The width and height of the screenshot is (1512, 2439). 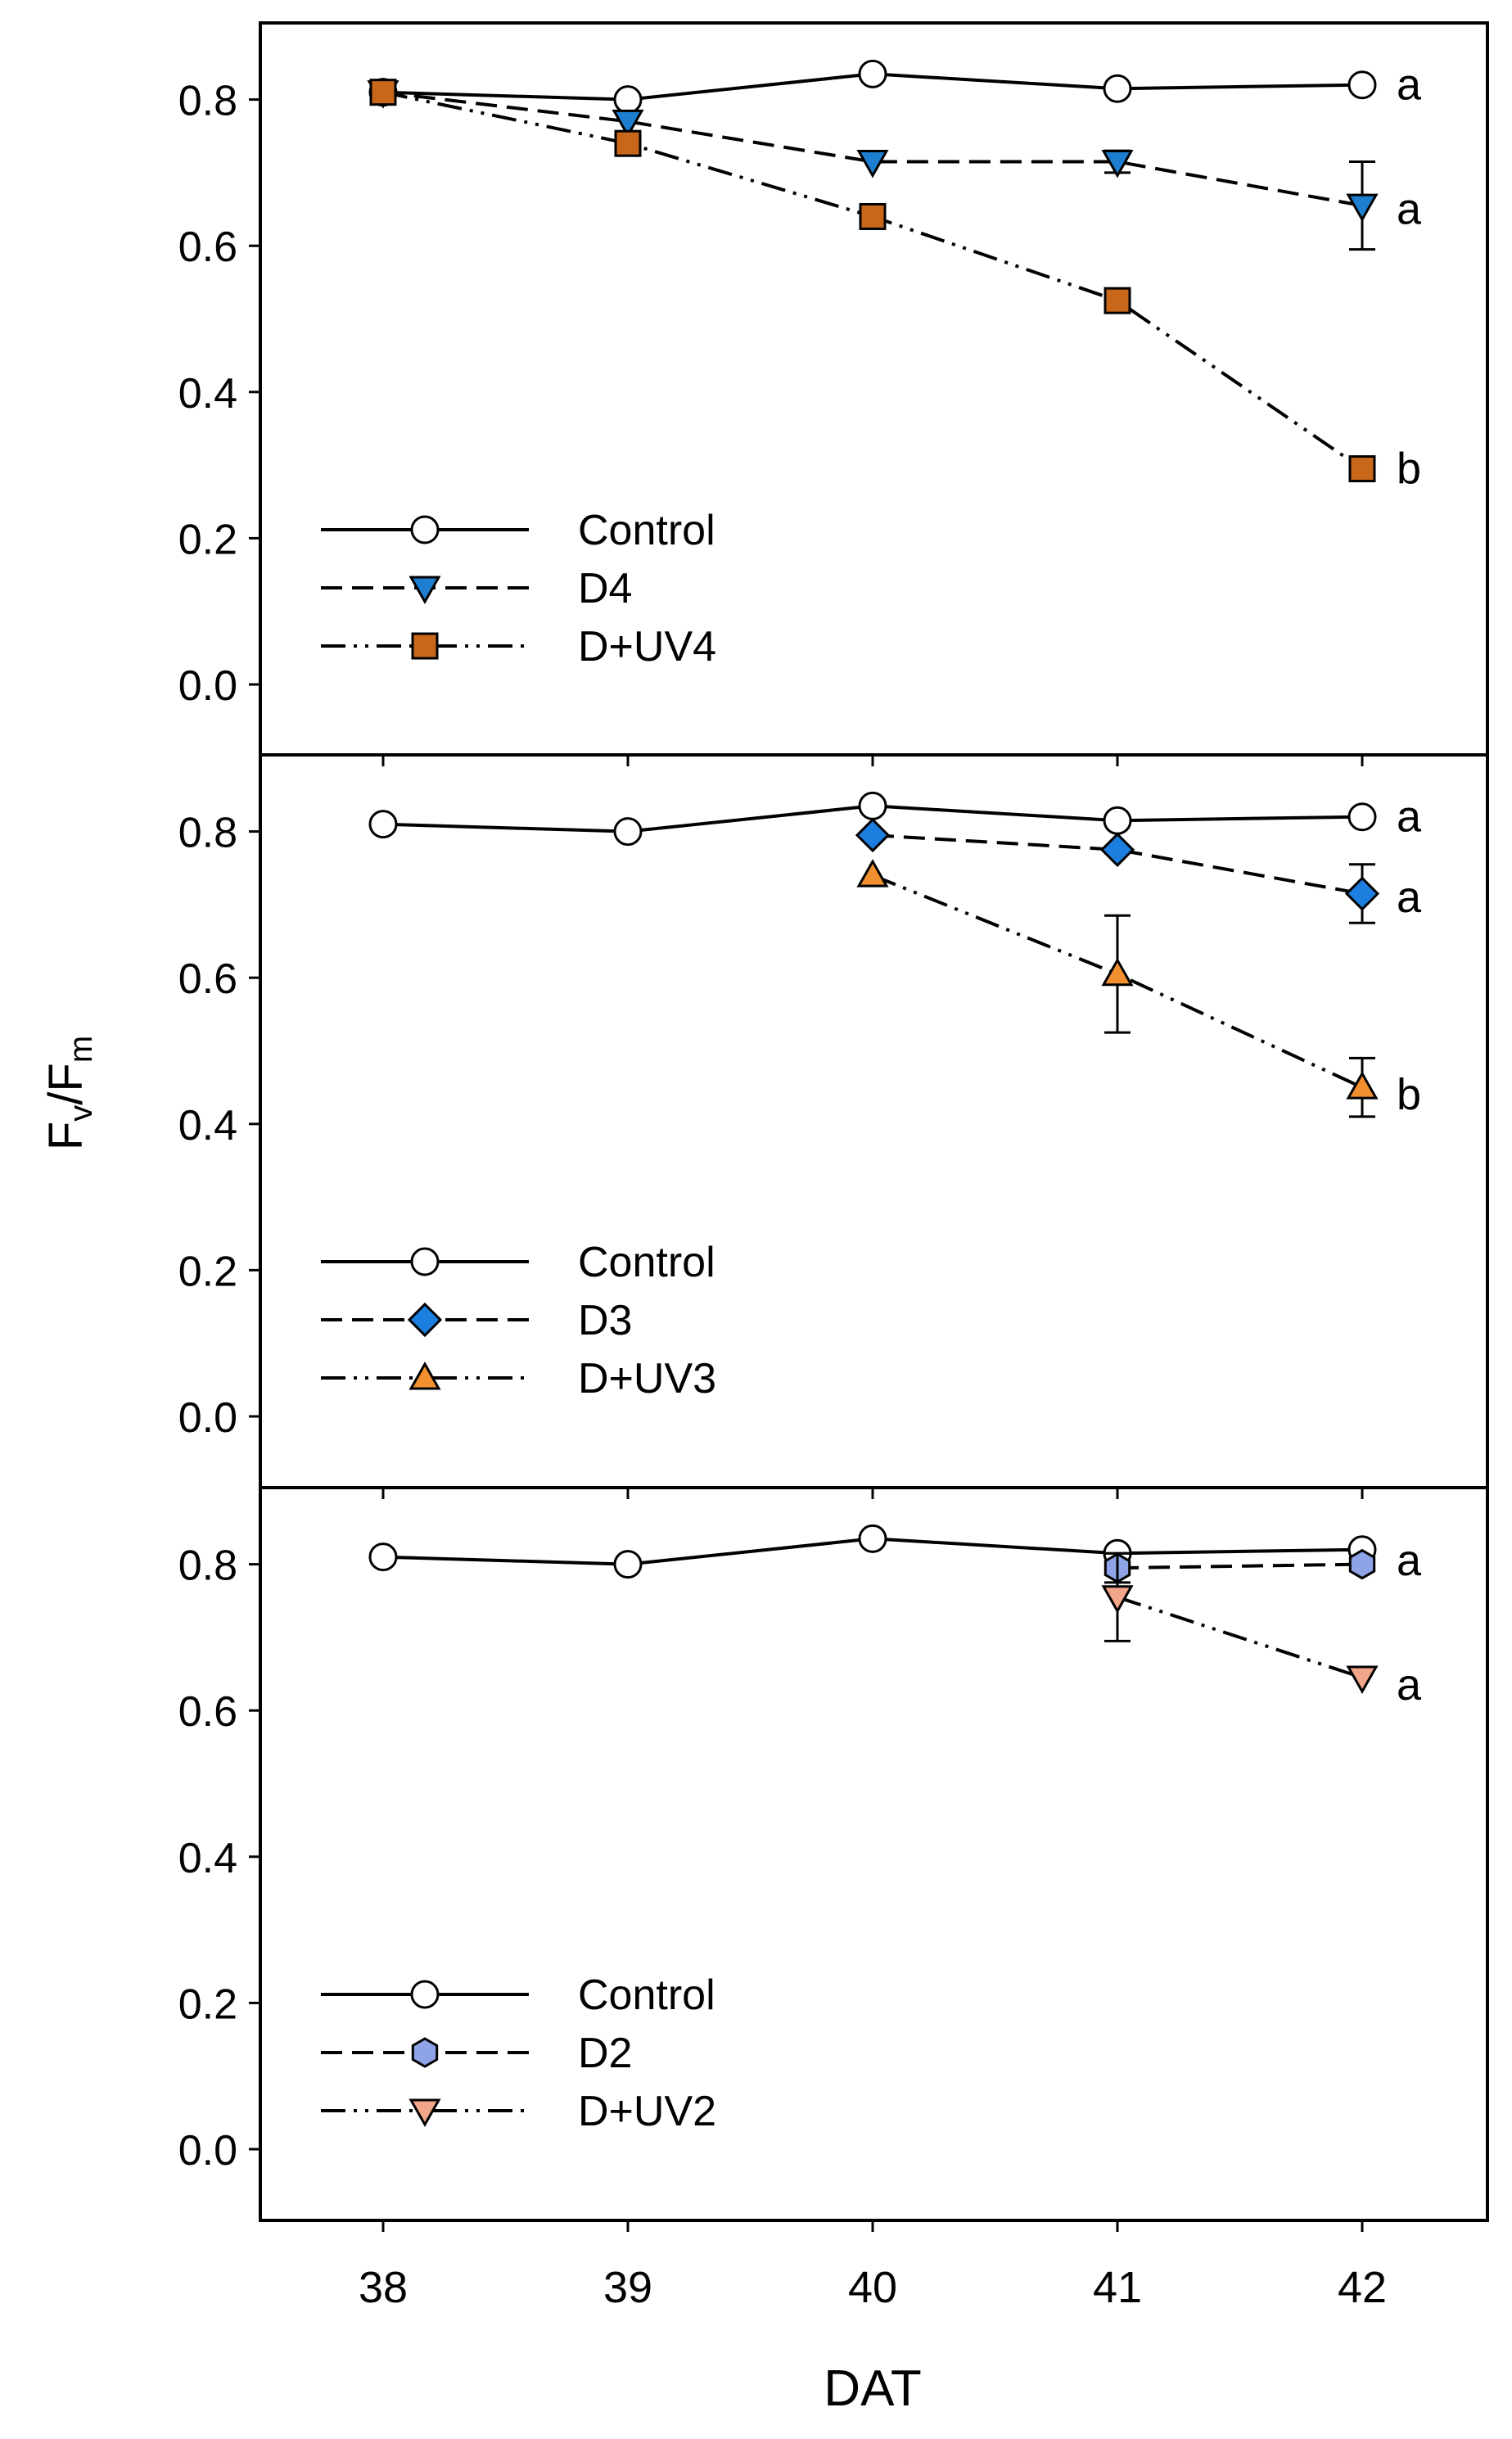 I want to click on y-axis-title-text: Fv/Fm, so click(x=69, y=1093).